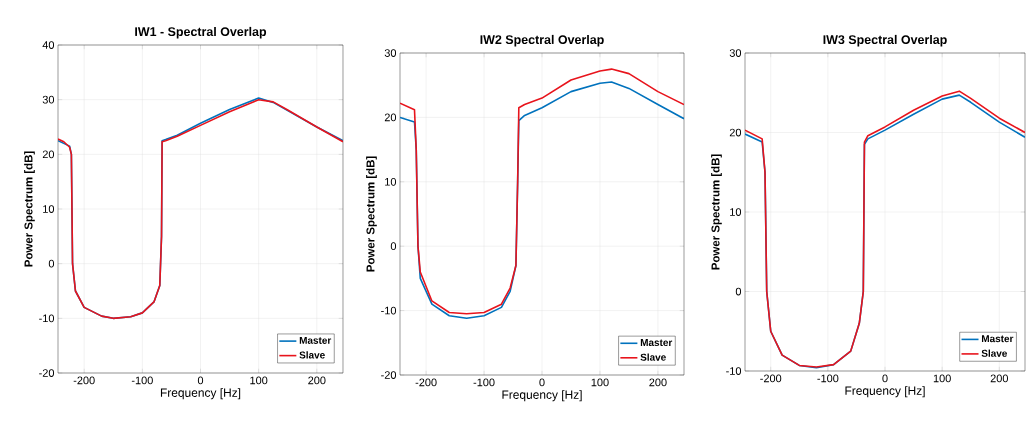  What do you see at coordinates (542, 40) in the screenshot?
I see `chart-title: IW2 Spectral Overlap` at bounding box center [542, 40].